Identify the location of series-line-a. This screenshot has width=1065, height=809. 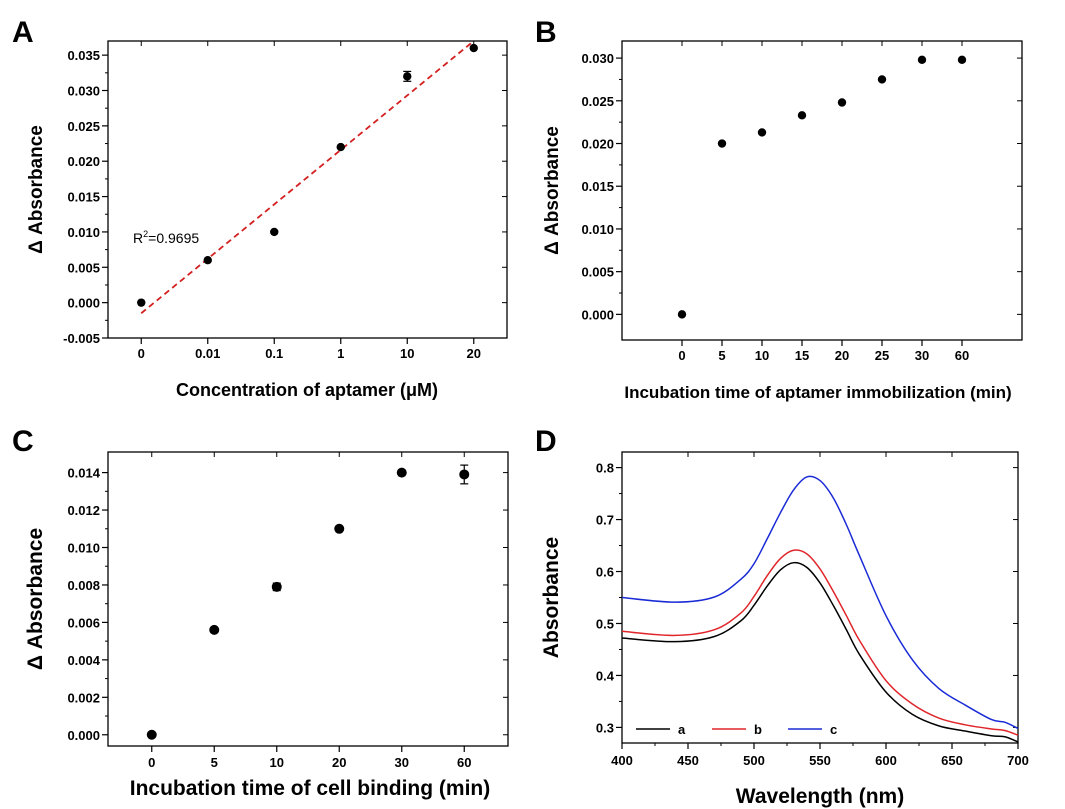
(820, 652).